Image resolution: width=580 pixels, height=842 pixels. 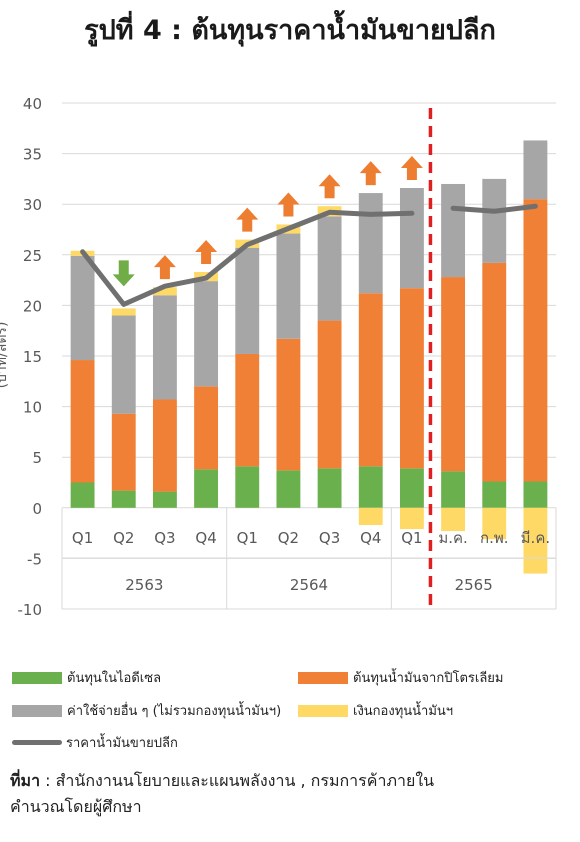 What do you see at coordinates (174, 711) in the screenshot?
I see `legend-label: ค่าใช้จ่ายอื่น ๆ (ไม่รวมกองทุนน้ำมันฯ)` at bounding box center [174, 711].